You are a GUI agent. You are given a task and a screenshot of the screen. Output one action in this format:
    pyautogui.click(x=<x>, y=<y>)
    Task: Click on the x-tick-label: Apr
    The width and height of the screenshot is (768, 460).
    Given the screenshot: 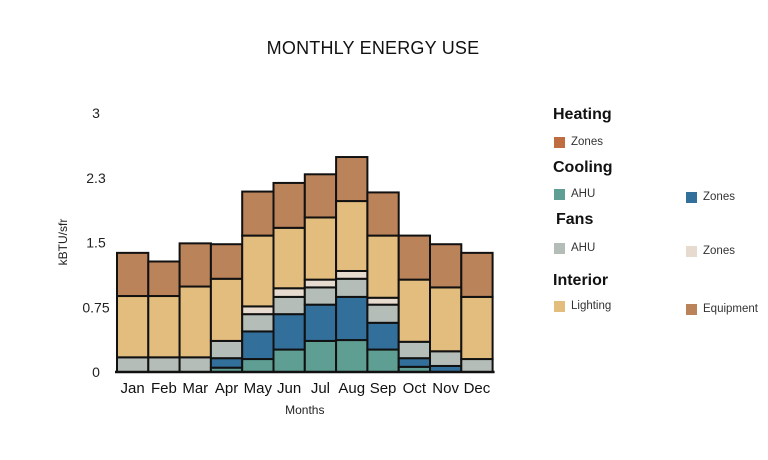 What is the action you would take?
    pyautogui.click(x=226, y=388)
    